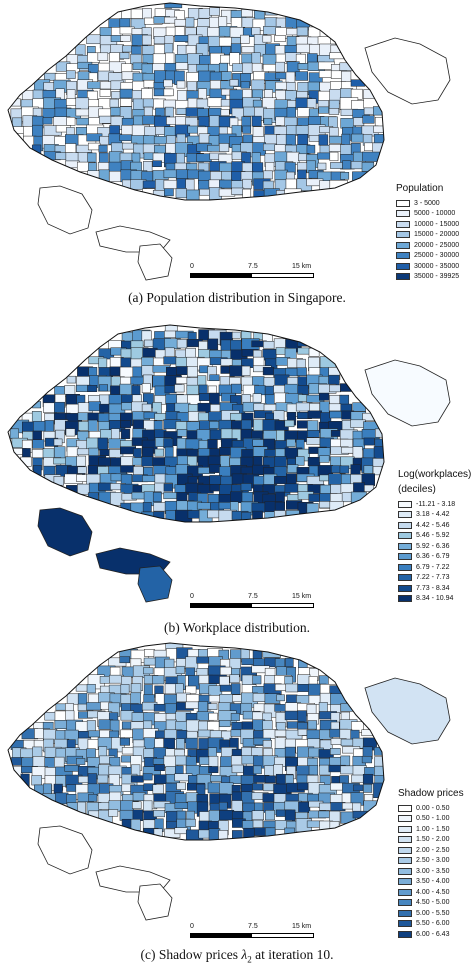 The width and height of the screenshot is (474, 968). I want to click on legend-item: 5.92 - 6.36, so click(434, 546).